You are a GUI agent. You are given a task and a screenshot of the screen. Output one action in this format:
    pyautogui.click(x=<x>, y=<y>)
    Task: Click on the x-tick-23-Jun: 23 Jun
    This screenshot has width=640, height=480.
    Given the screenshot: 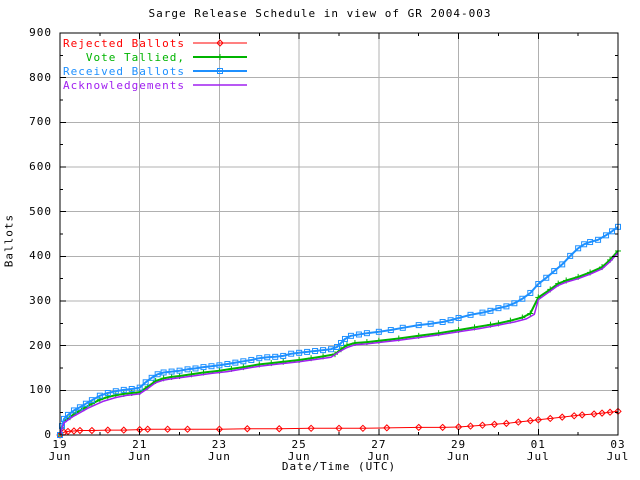 What is the action you would take?
    pyautogui.click(x=219, y=450)
    